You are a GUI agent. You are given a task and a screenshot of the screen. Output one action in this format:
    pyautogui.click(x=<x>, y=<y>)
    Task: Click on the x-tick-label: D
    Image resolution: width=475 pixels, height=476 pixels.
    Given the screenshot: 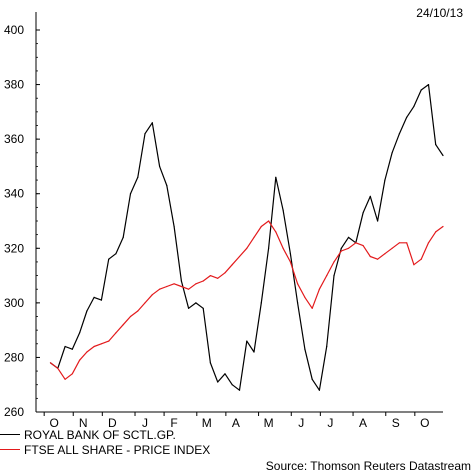 What is the action you would take?
    pyautogui.click(x=112, y=423)
    